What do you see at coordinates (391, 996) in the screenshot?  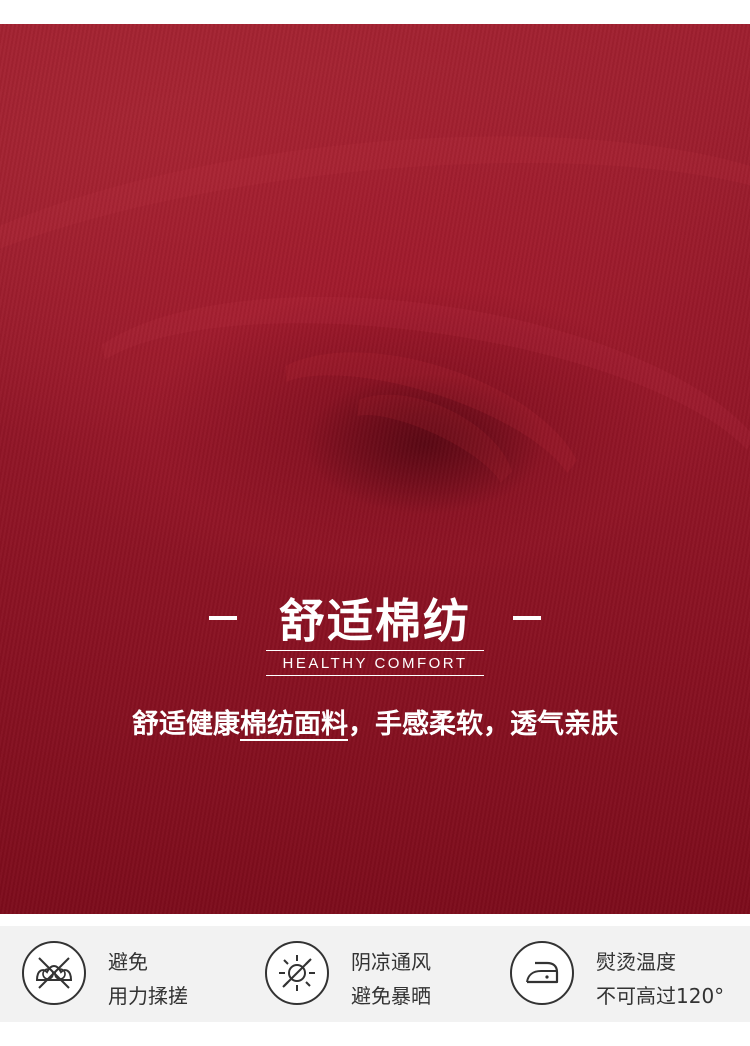 I see `care-label-2-line2: 避免暴晒` at bounding box center [391, 996].